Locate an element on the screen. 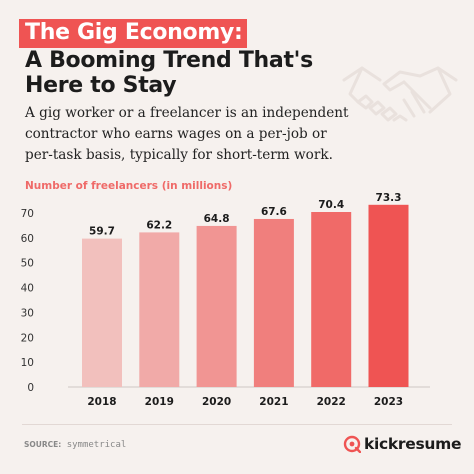 Image resolution: width=474 pixels, height=474 pixels. bar-value-label: 67.6 is located at coordinates (274, 212).